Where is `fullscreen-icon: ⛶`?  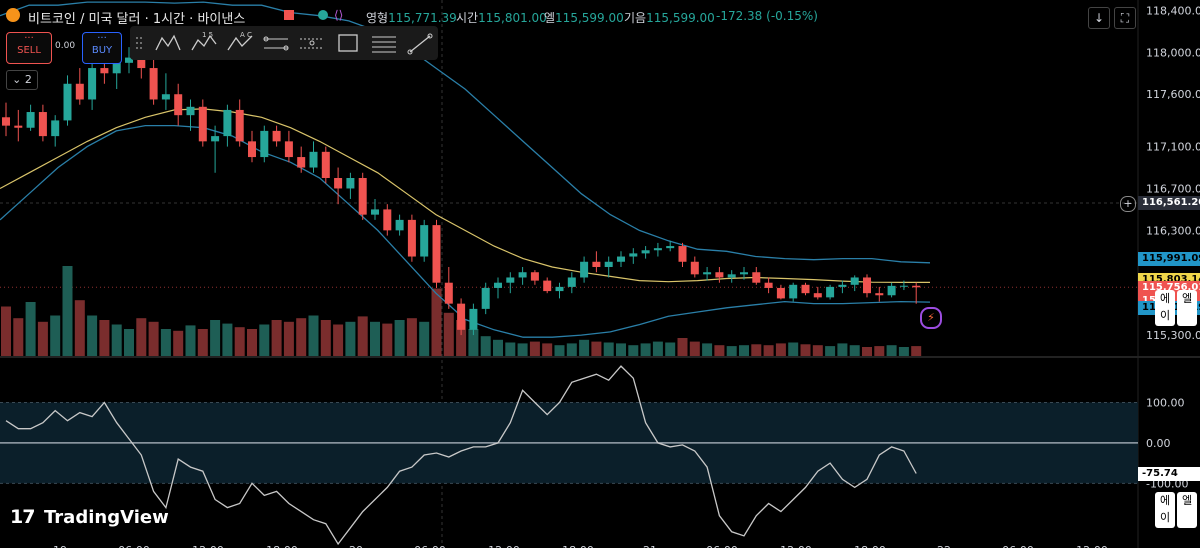 fullscreen-icon: ⛶ is located at coordinates (1125, 18).